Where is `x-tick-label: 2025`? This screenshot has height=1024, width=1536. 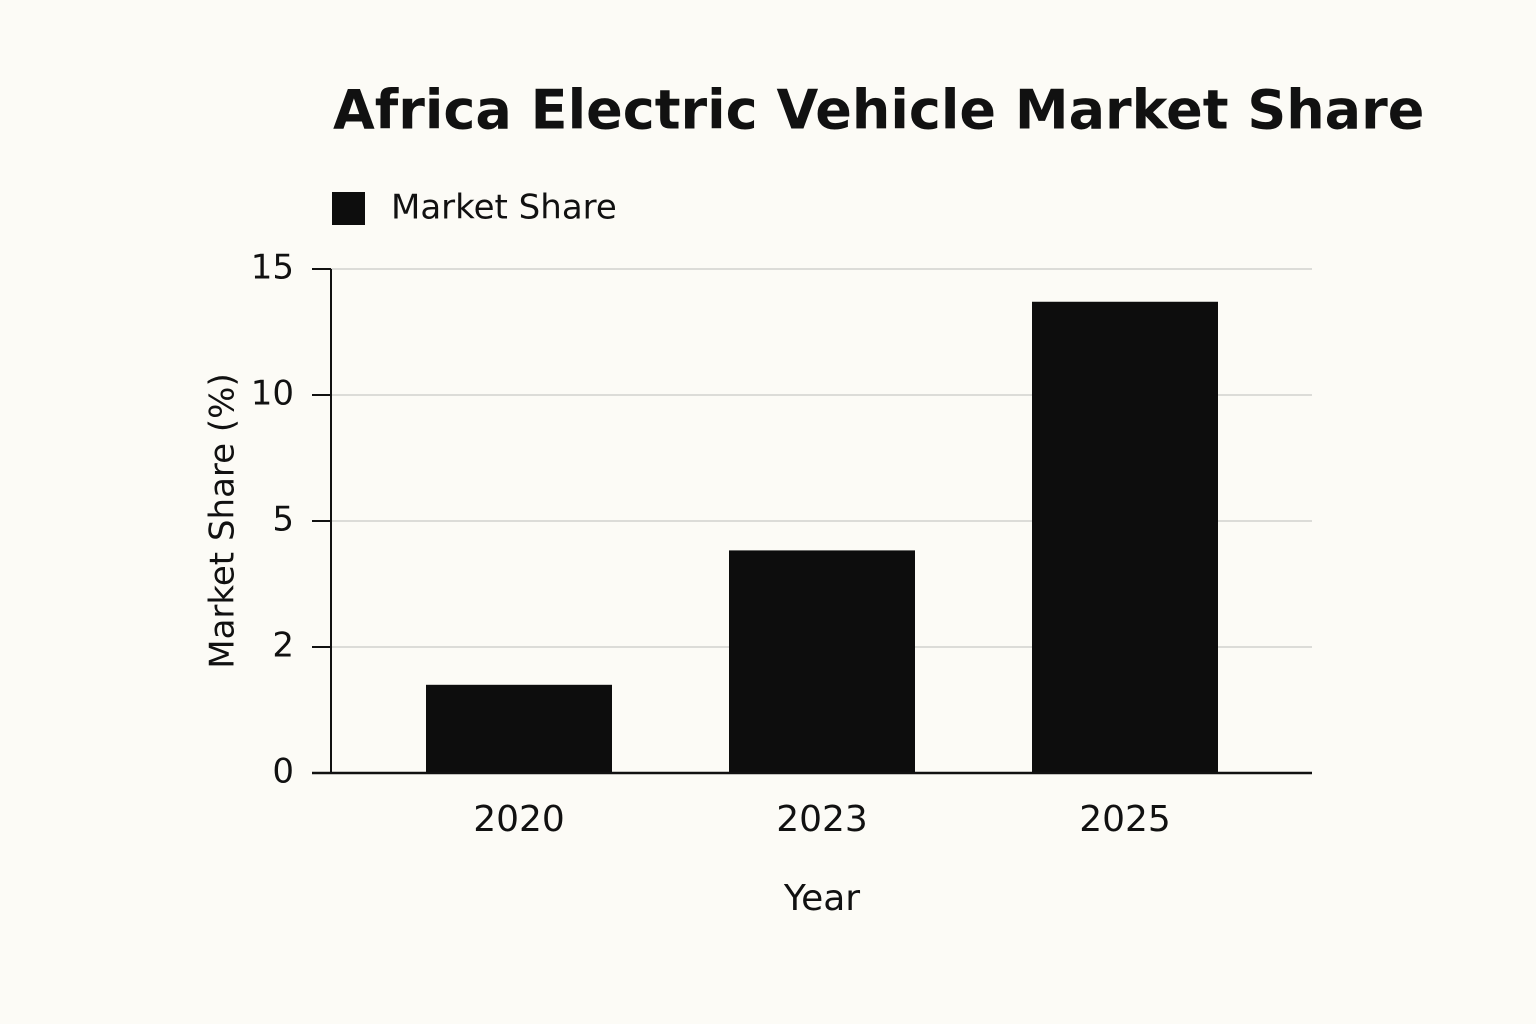 x-tick-label: 2025 is located at coordinates (1125, 819).